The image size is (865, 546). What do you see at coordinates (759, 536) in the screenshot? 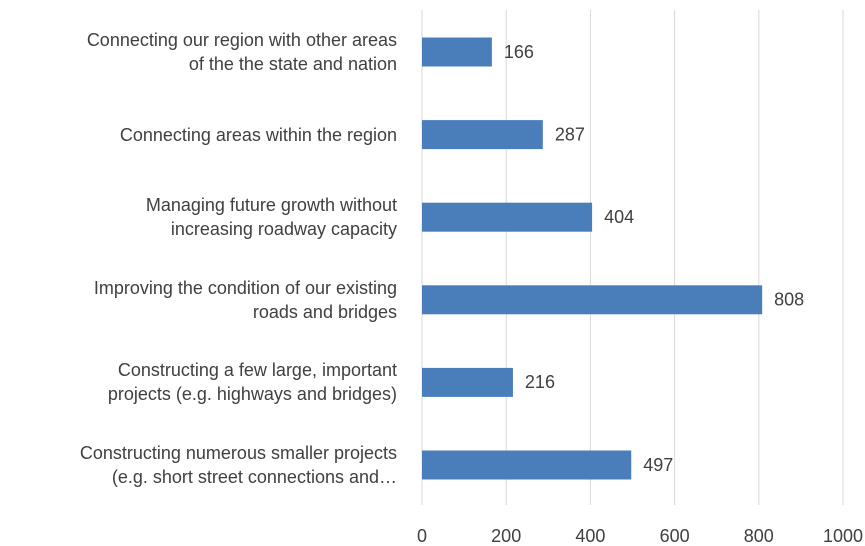
I see `x-tick-label: 800` at bounding box center [759, 536].